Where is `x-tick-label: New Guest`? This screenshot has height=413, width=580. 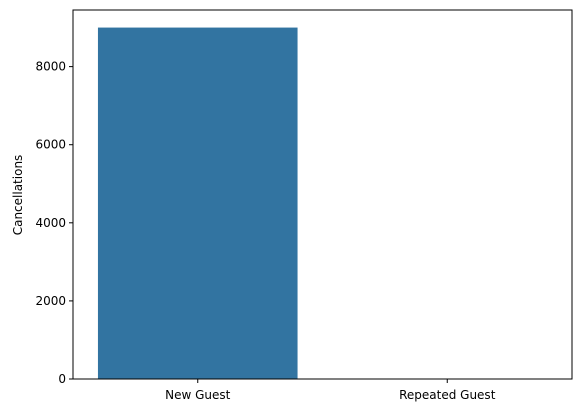 x-tick-label: New Guest is located at coordinates (198, 395).